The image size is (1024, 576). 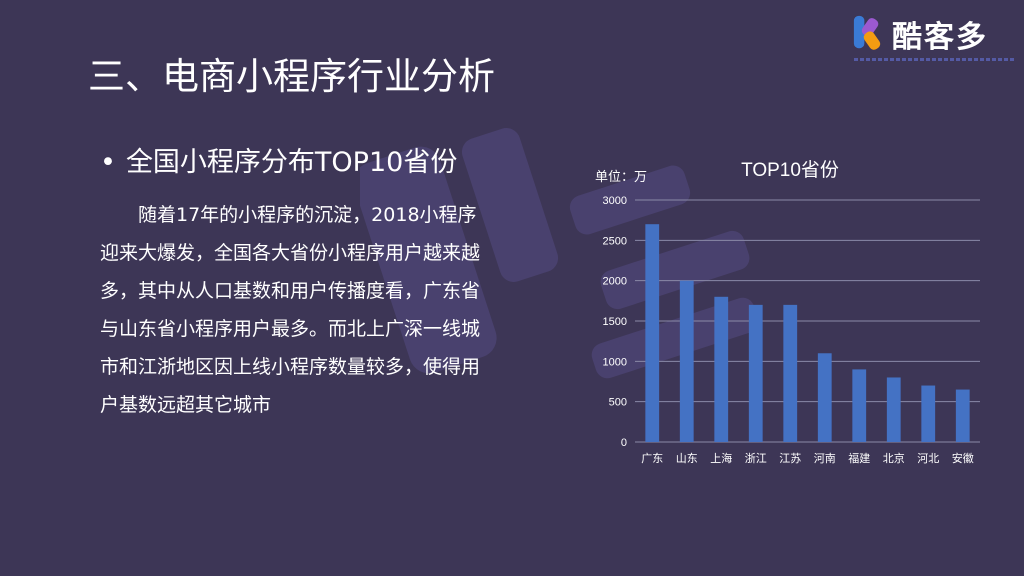 What do you see at coordinates (928, 413) in the screenshot?
I see `bar-河北` at bounding box center [928, 413].